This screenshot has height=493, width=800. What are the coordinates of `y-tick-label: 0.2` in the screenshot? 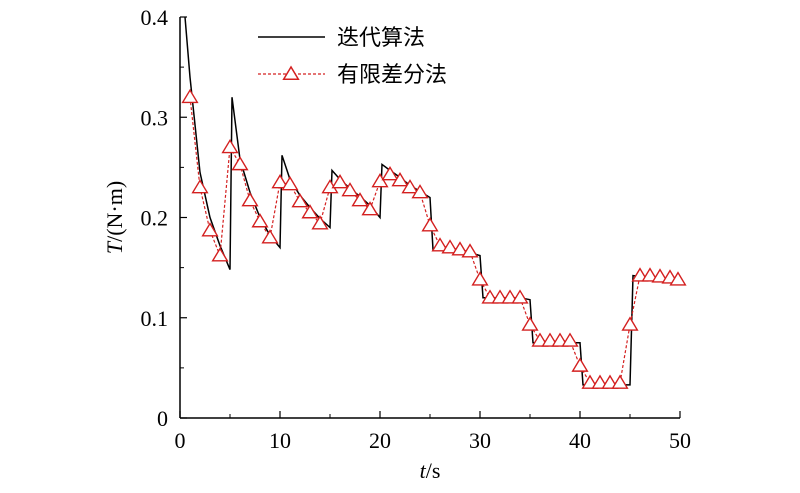 It's located at (155, 218).